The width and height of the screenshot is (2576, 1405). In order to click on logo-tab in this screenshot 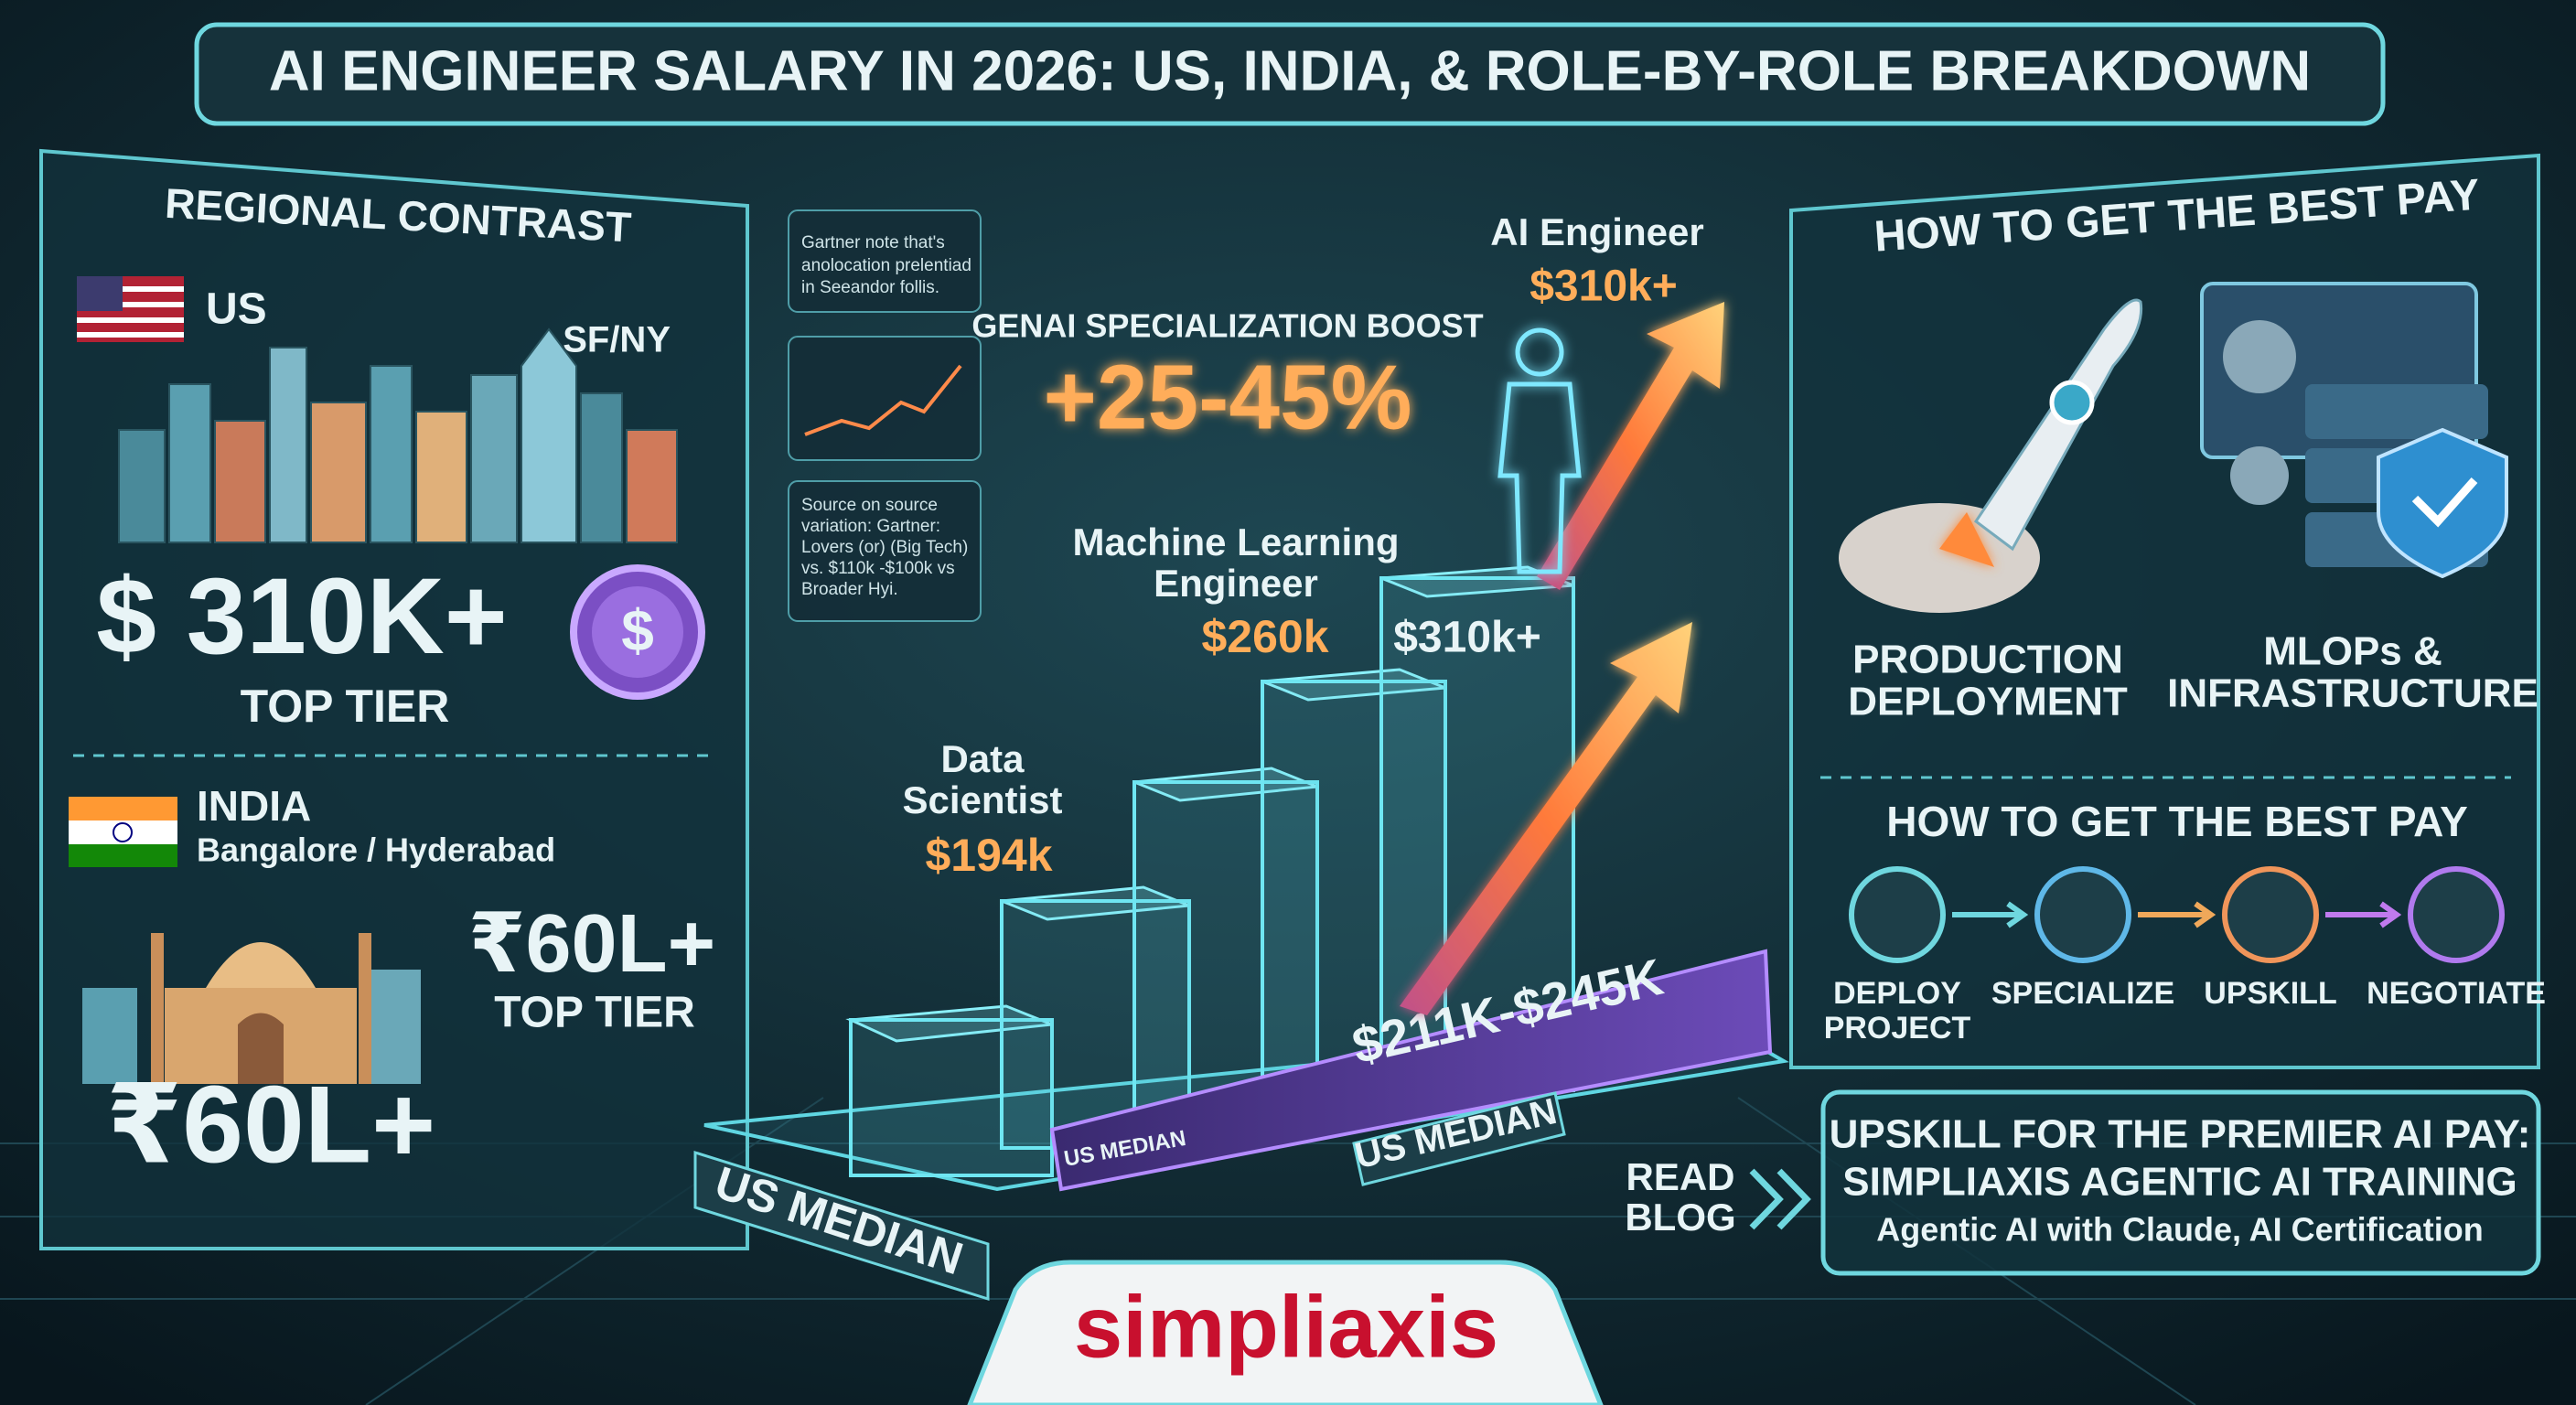, I will do `click(1285, 1332)`.